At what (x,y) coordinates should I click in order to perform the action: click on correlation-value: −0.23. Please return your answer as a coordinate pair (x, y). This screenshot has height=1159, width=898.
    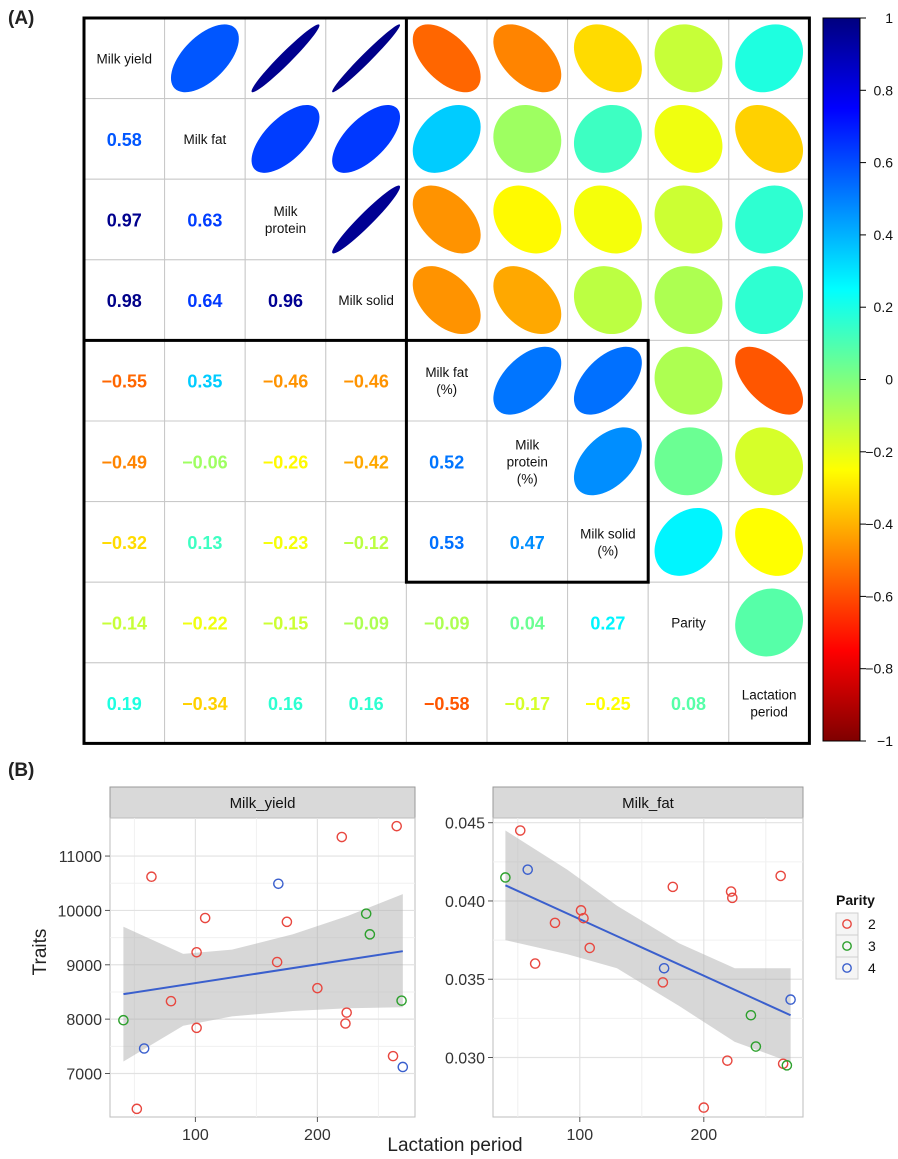
    Looking at the image, I should click on (286, 543).